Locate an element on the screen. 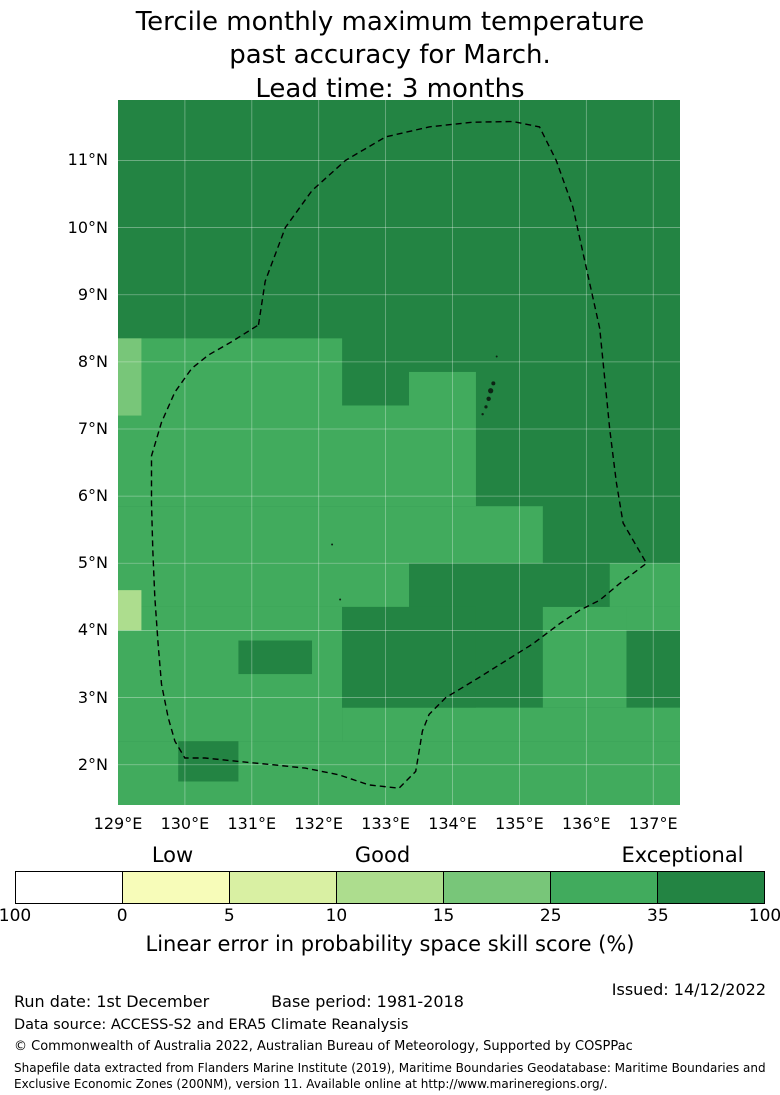 The width and height of the screenshot is (780, 1095). colorbar-quality-labels: Low Good Exceptional is located at coordinates (390, 857).